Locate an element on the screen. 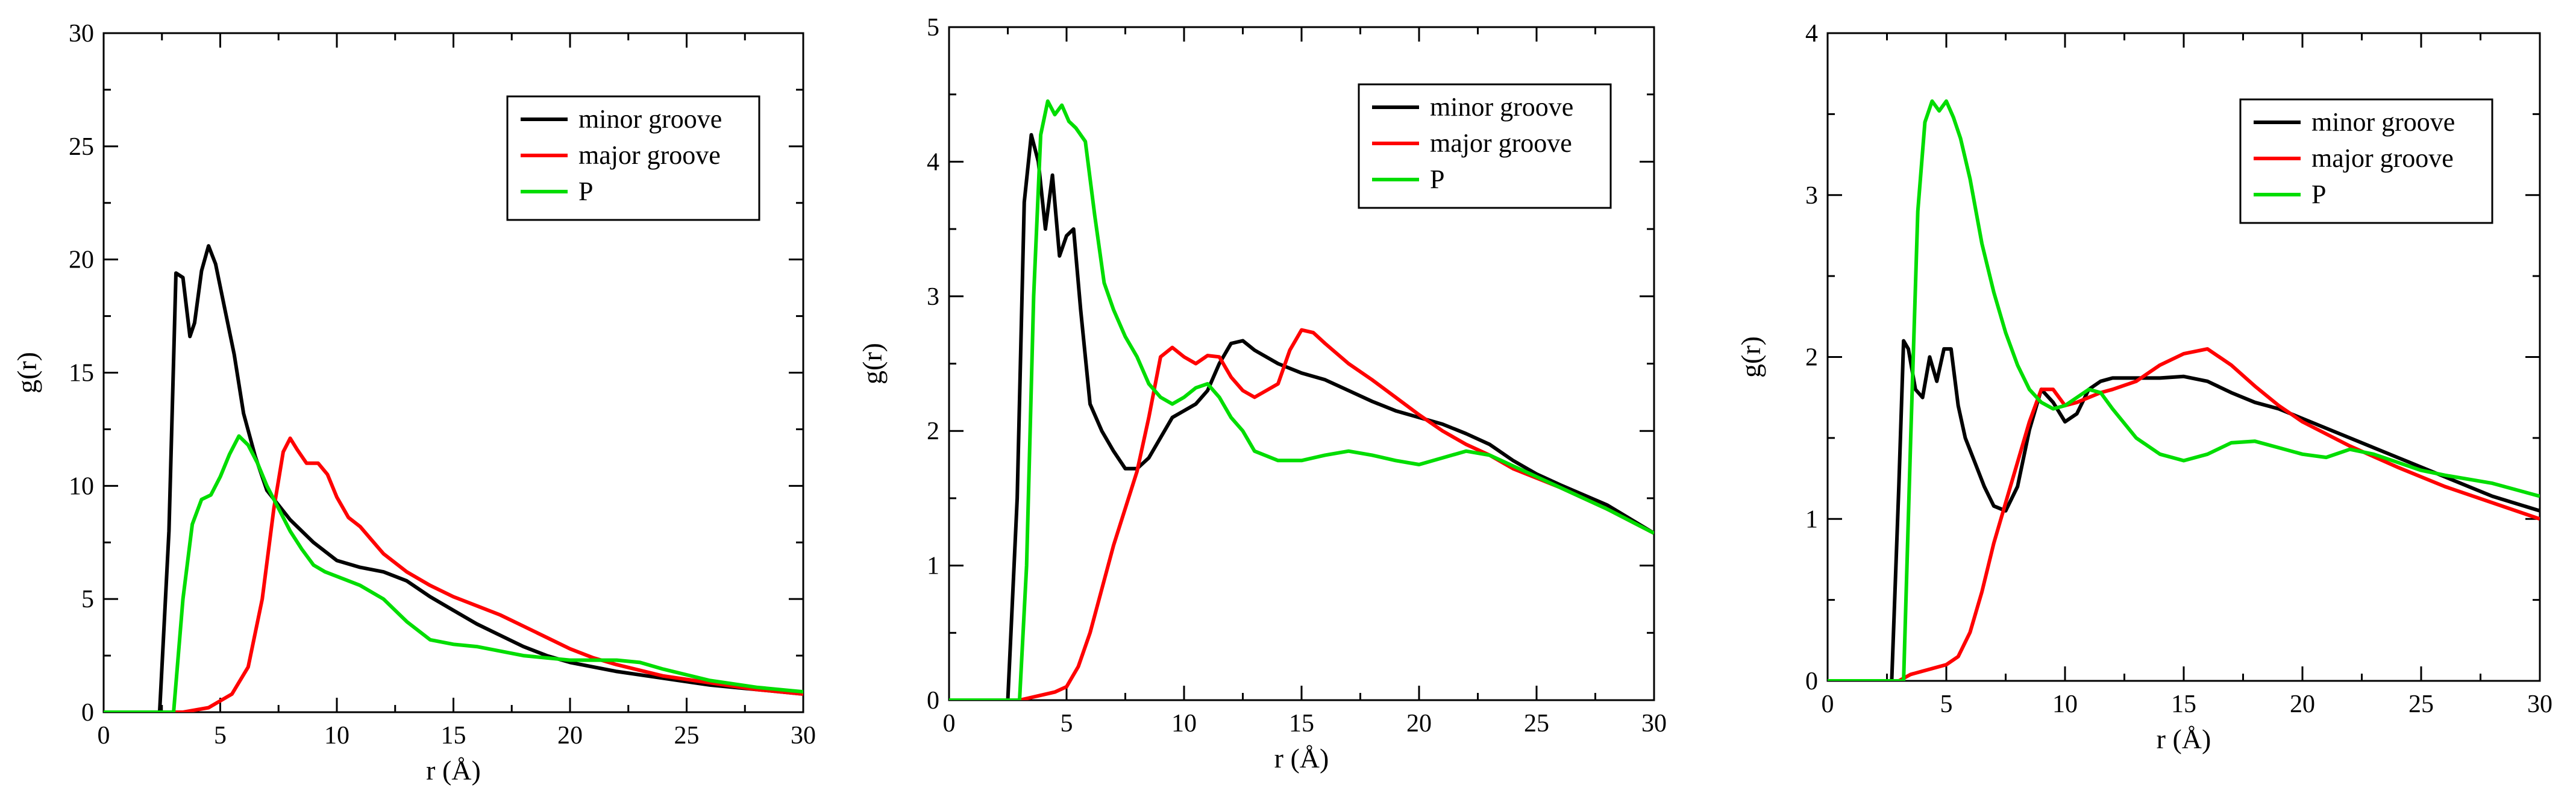  y-tick-label: 15 is located at coordinates (81, 373).